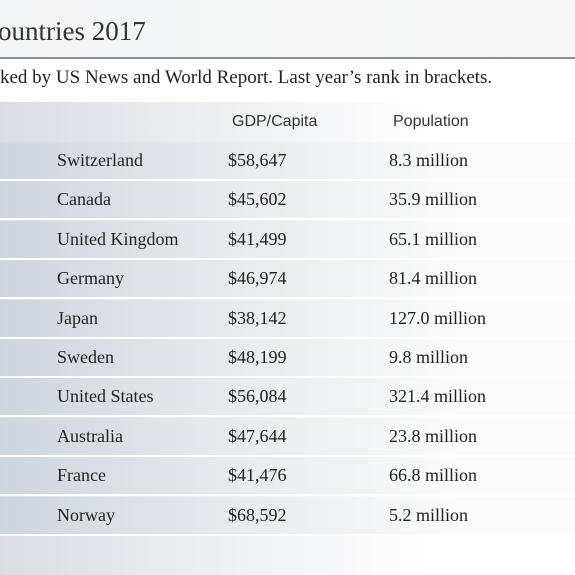 This screenshot has width=575, height=575. I want to click on cell: 35.9 million, so click(433, 199).